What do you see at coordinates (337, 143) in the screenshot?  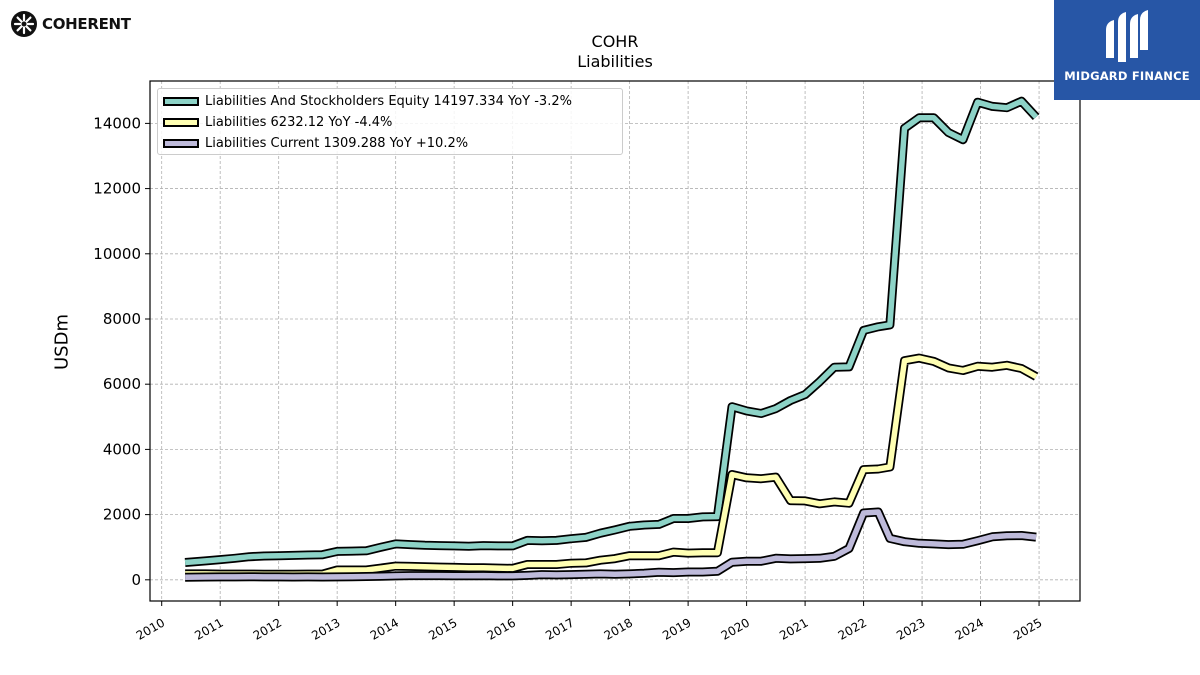 I see `legend-label-current: Liabilities Current 1309.288 YoY +10.2%` at bounding box center [337, 143].